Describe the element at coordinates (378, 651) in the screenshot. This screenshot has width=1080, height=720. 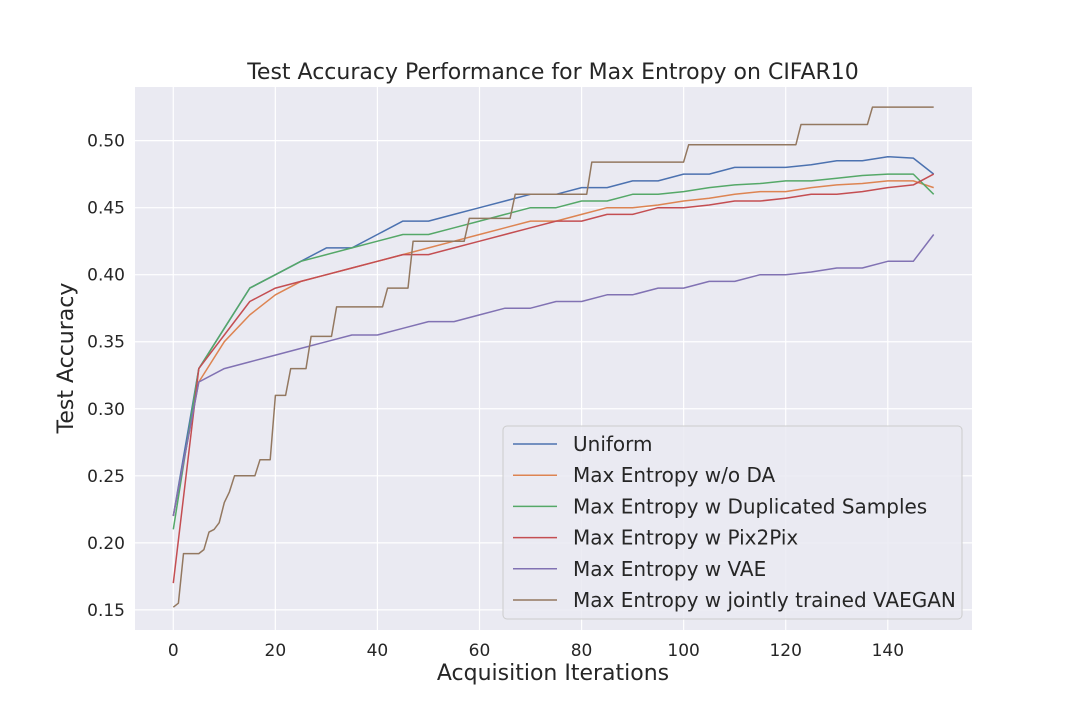
I see `x-tick-label: 40` at that location.